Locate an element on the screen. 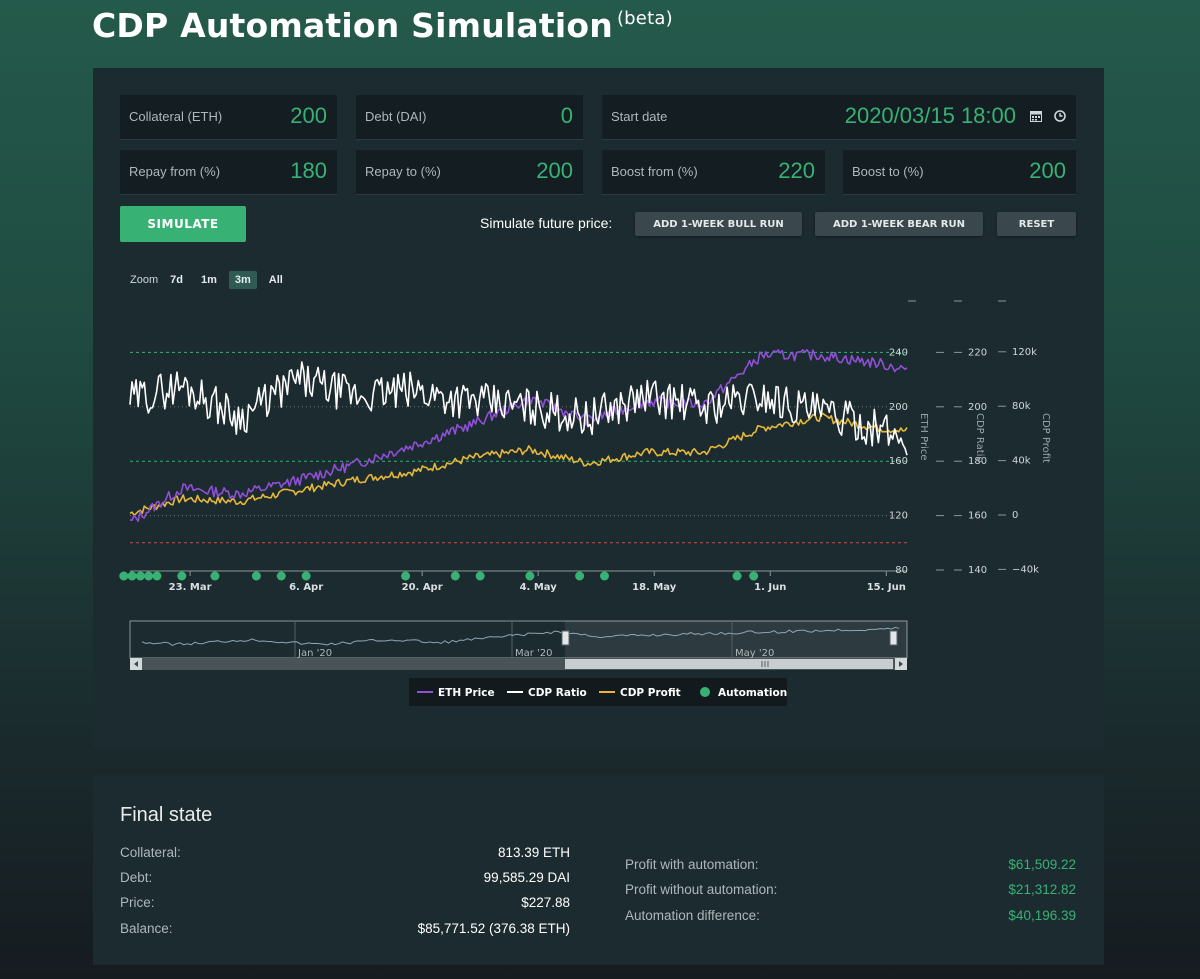 This screenshot has height=979, width=1200. final-debt-value: 99,585.29 DAI is located at coordinates (526, 877).